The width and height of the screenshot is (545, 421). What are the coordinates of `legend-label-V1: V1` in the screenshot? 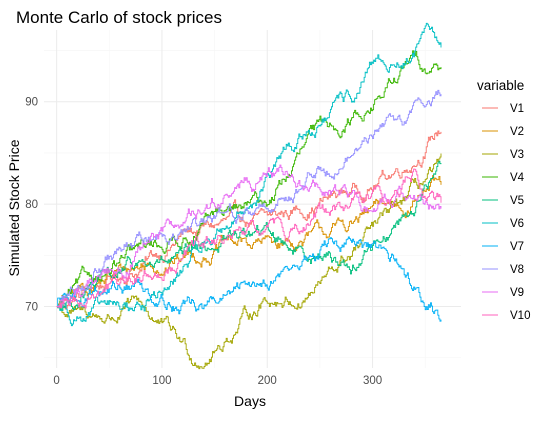 It's located at (517, 109).